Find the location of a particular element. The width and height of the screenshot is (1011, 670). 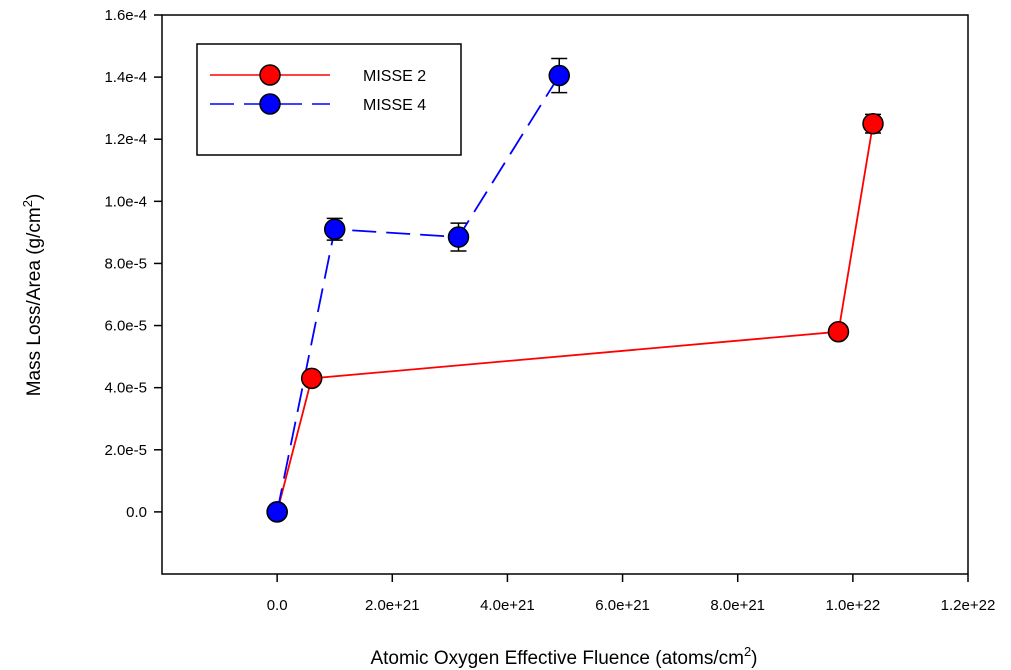

x-tick-label: 1.0e+22 is located at coordinates (853, 605).